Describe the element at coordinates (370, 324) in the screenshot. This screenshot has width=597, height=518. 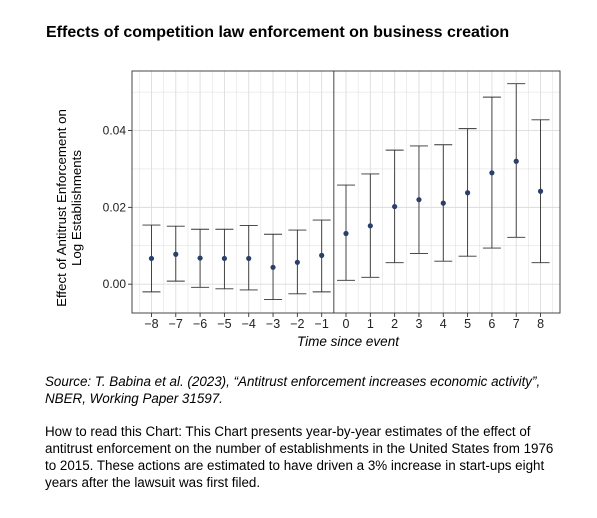
I see `x-tick-label: 1` at that location.